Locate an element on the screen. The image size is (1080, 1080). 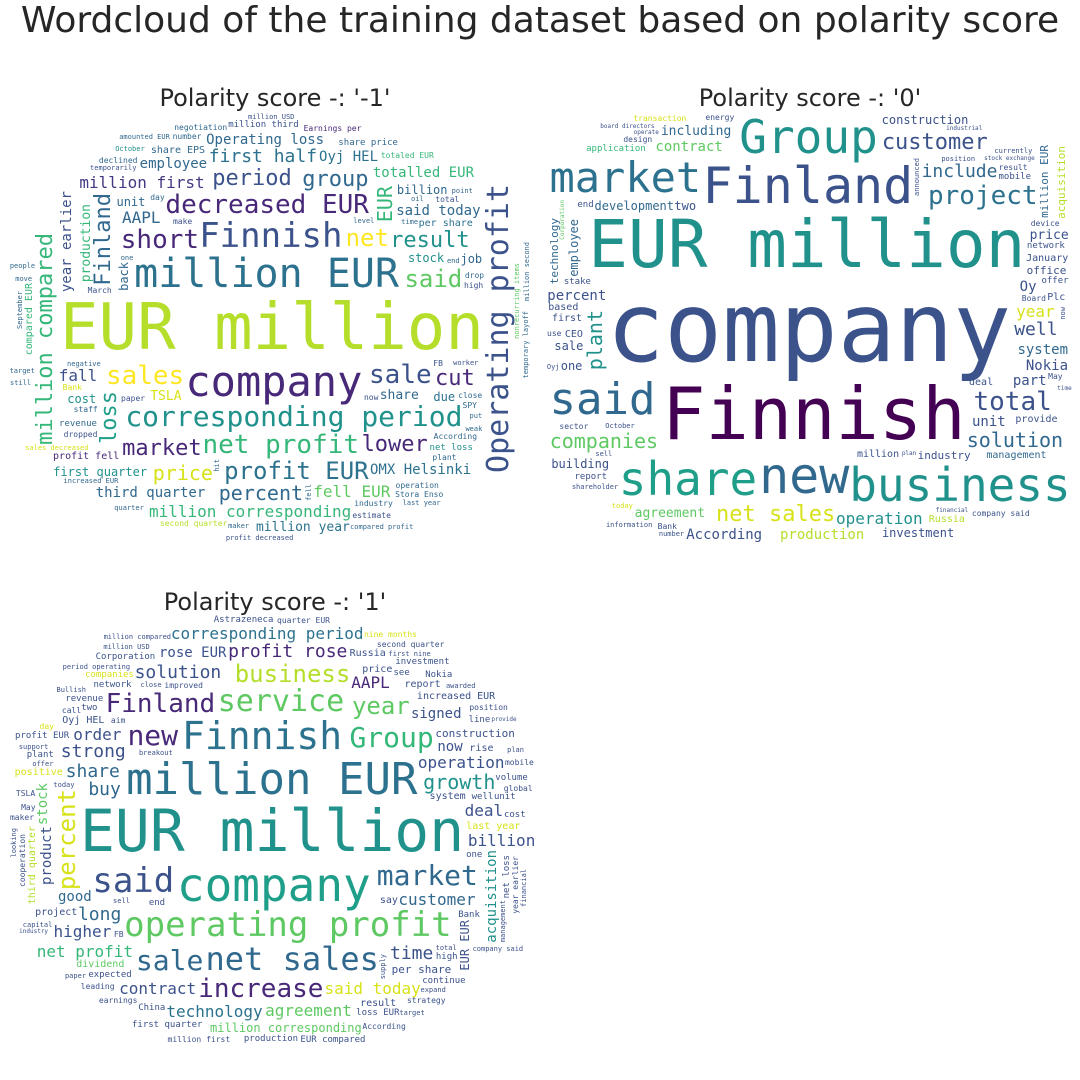
cloud-word: transaction is located at coordinates (660, 119).